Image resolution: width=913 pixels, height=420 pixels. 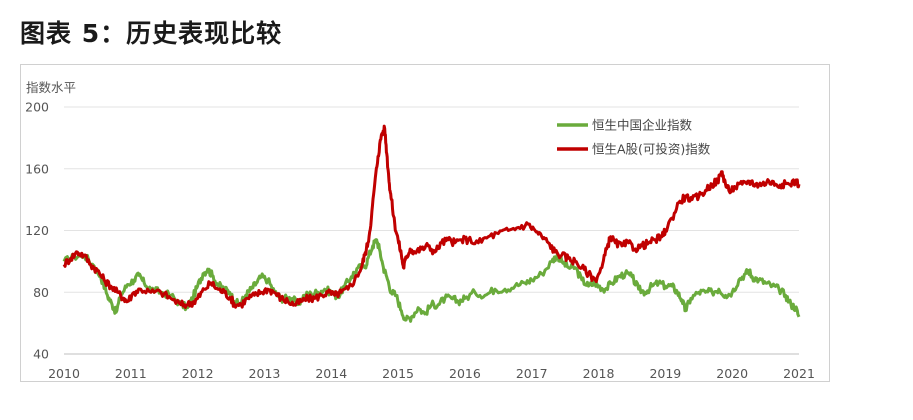 I want to click on x-tick-label: 2018, so click(x=599, y=373).